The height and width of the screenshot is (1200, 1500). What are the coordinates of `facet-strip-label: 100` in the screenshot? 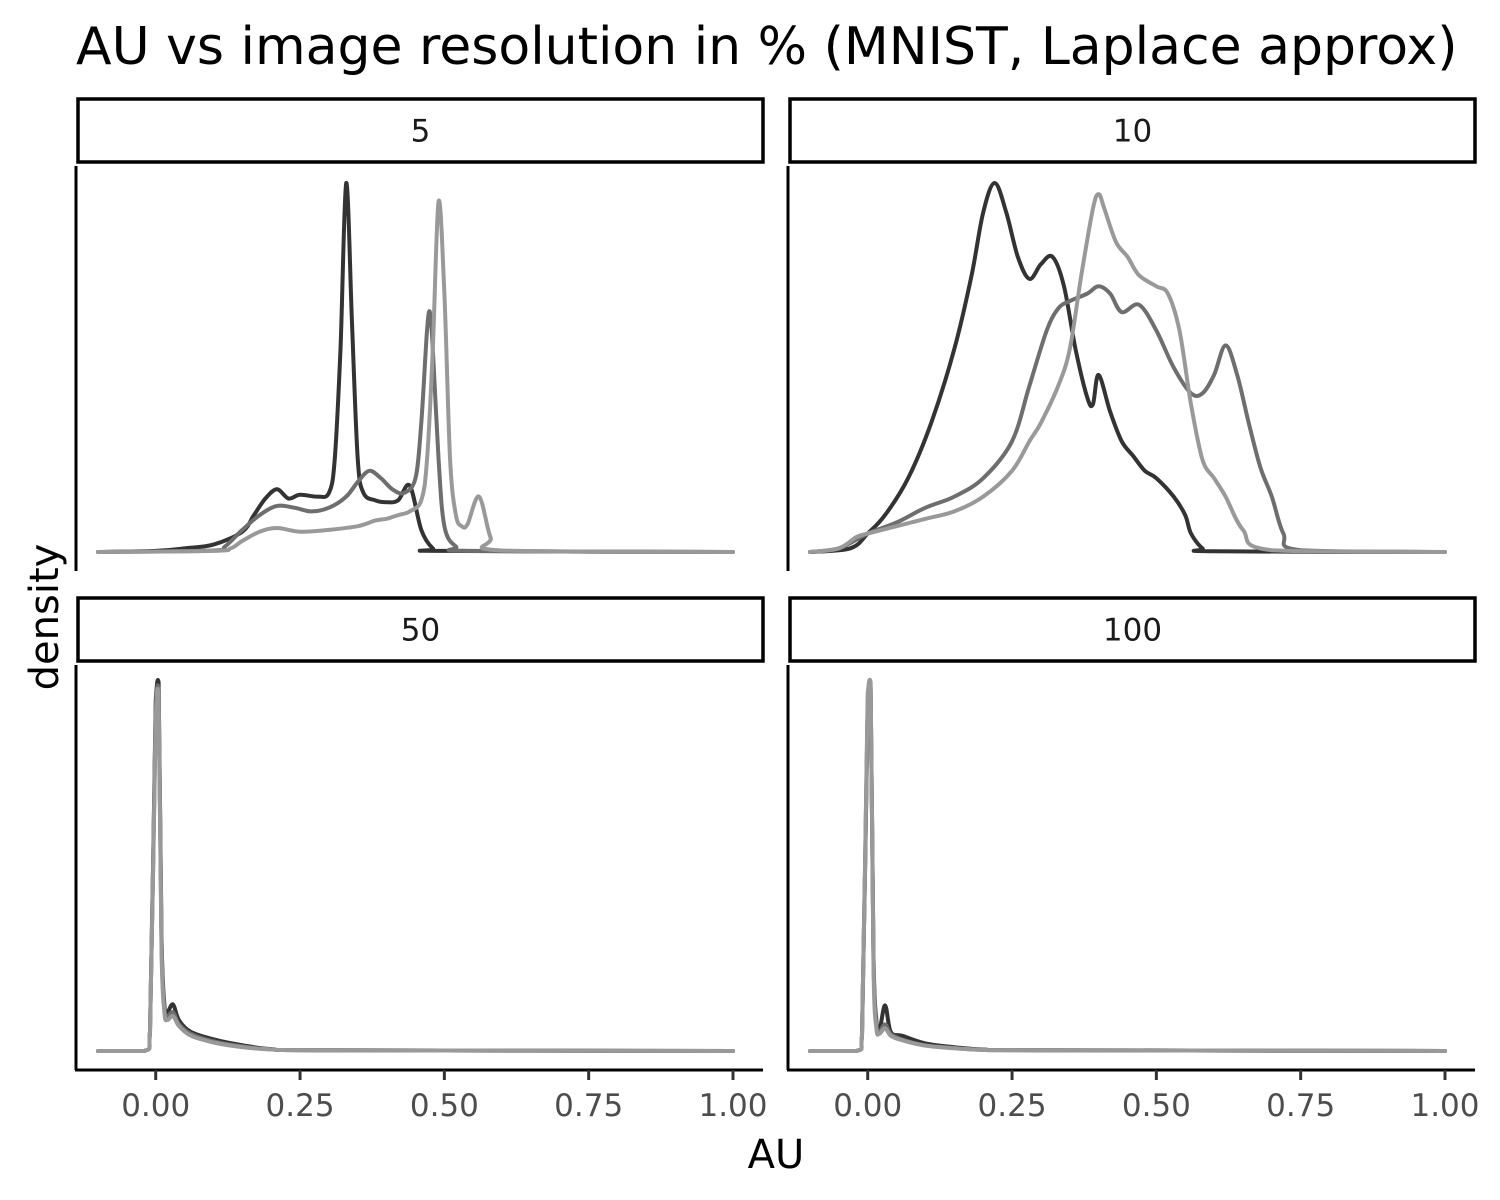 It's located at (1132, 631).